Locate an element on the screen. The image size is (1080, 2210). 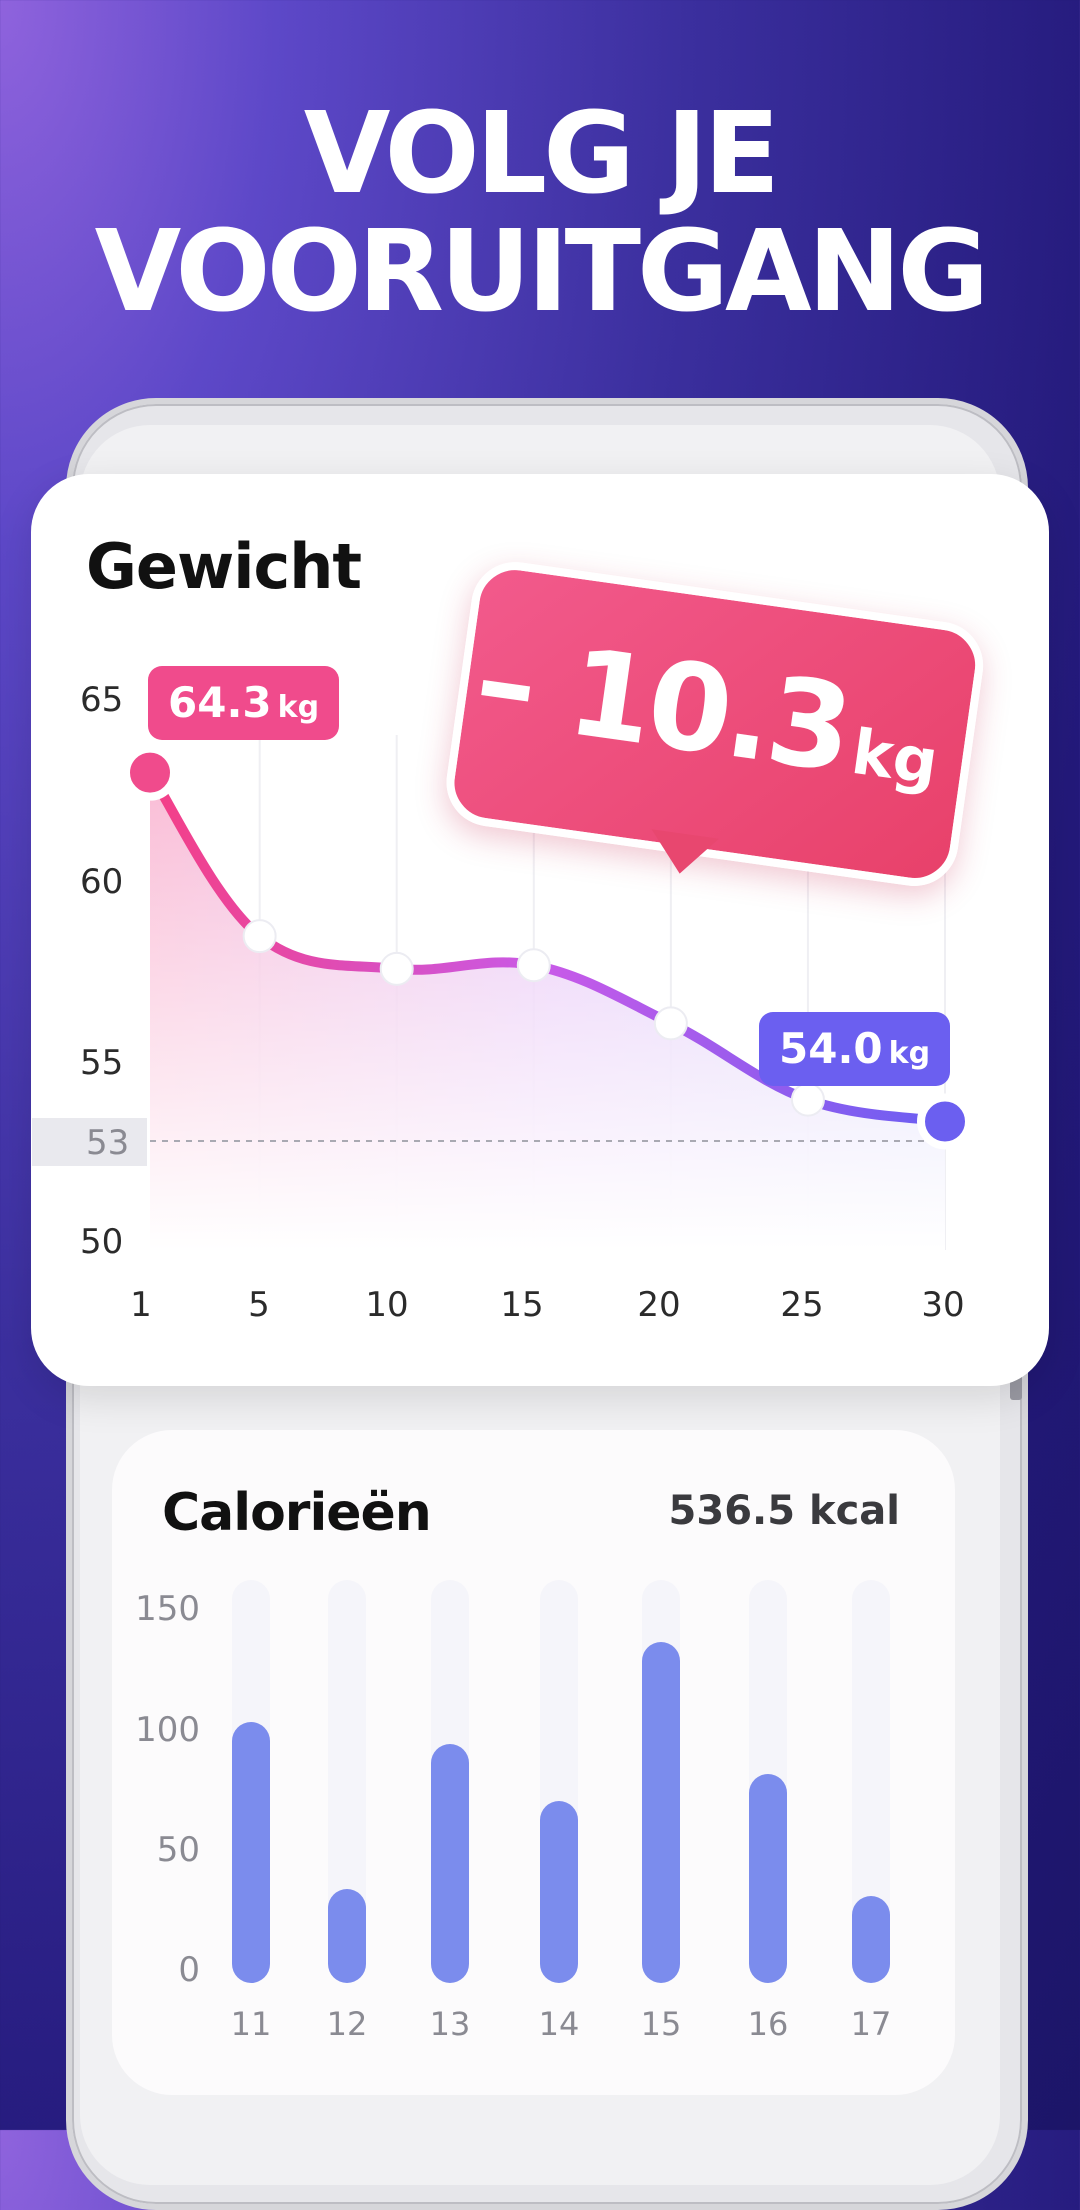
calories-x-tick: 12 is located at coordinates (347, 2024).